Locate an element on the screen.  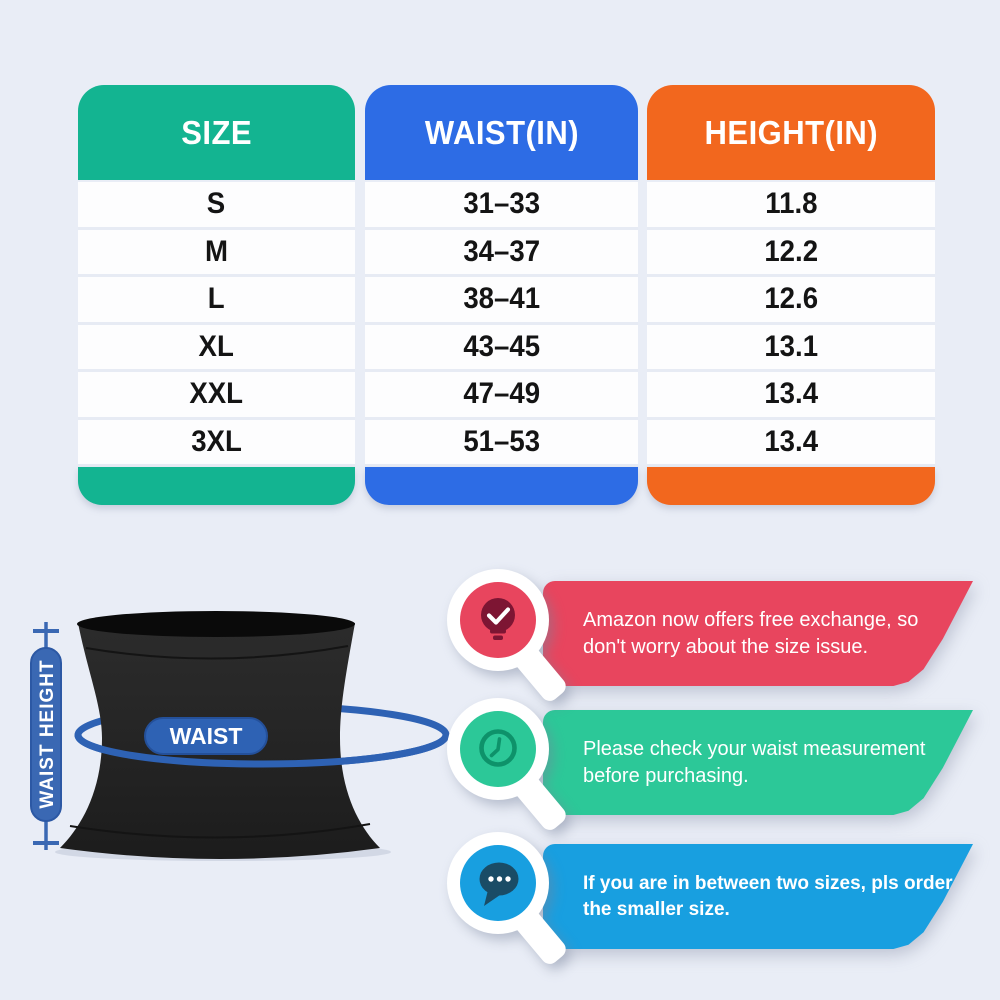
table-cell-size: S is located at coordinates (216, 206).